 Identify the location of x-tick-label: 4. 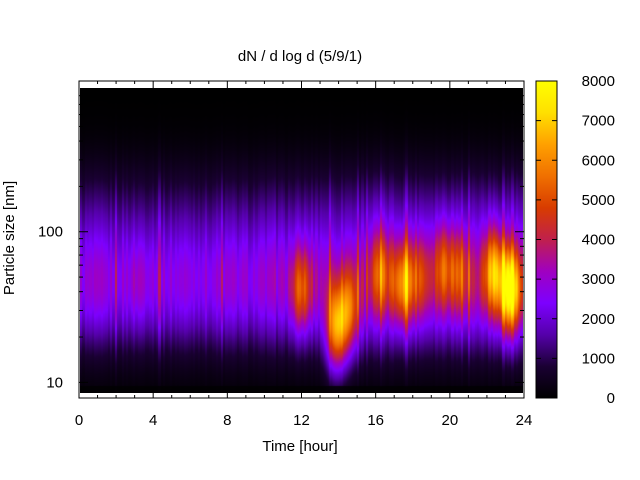
(153, 420).